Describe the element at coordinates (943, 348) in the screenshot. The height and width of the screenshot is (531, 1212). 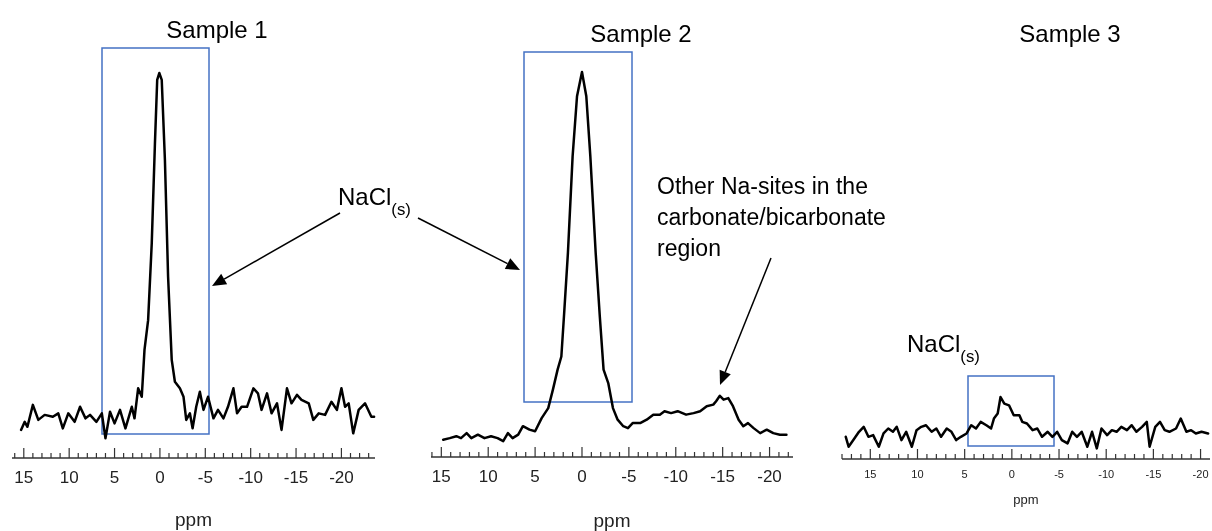
I see `text: NaCl$_{(s)}$` at that location.